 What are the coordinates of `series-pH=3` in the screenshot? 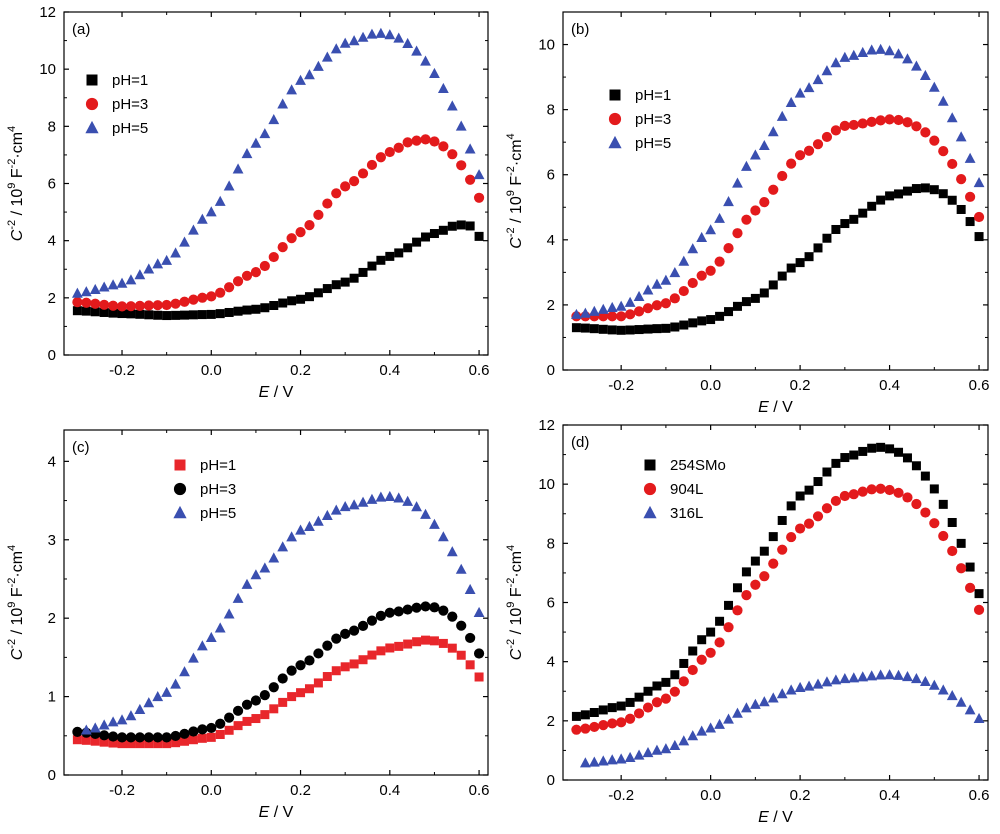 It's located at (278, 672).